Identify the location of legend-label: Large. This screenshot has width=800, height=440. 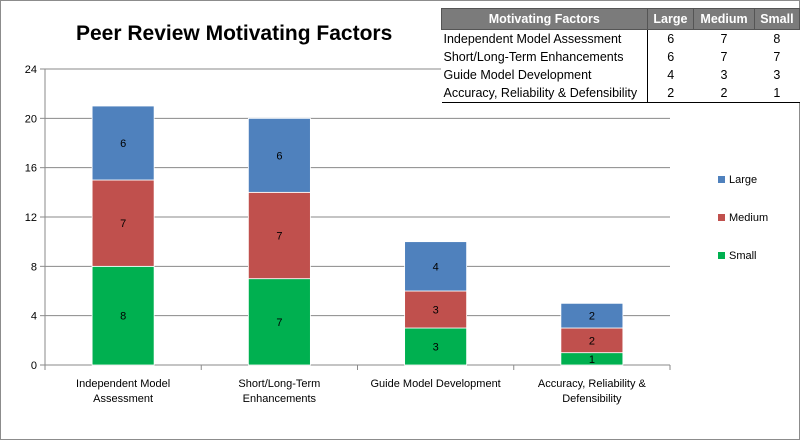
(743, 180).